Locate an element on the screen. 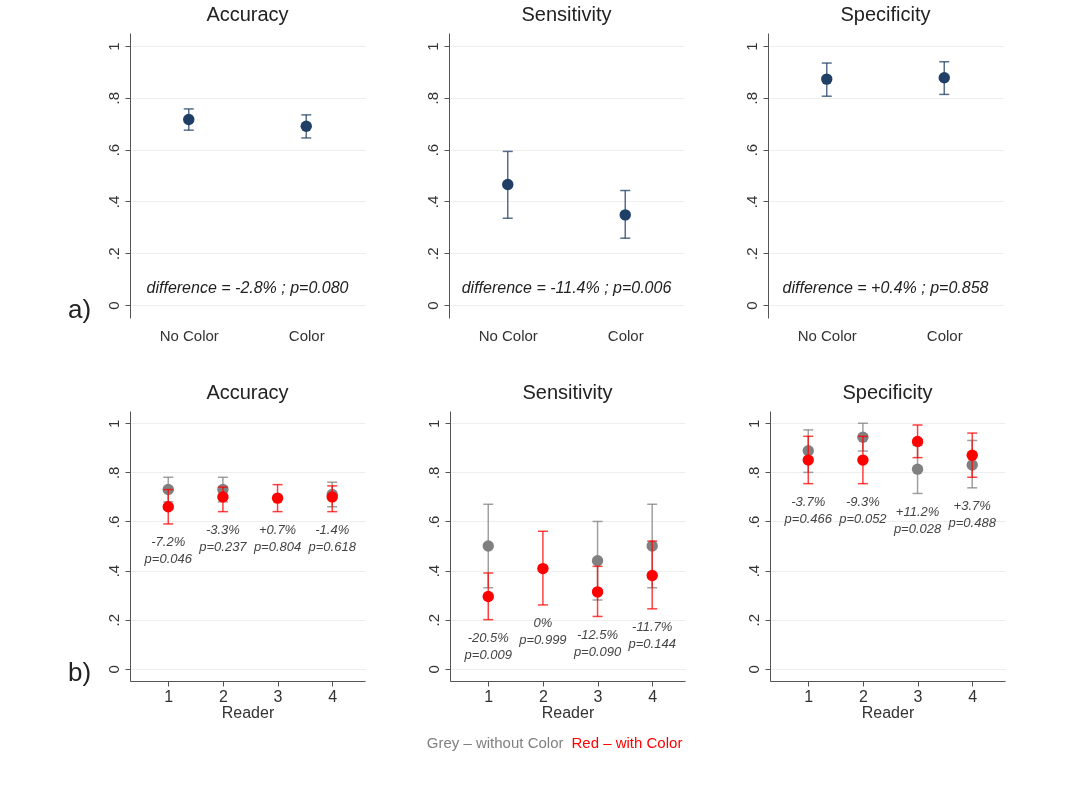 This screenshot has width=1086, height=801. annotation: -11.7% p=0.144 is located at coordinates (651, 635).